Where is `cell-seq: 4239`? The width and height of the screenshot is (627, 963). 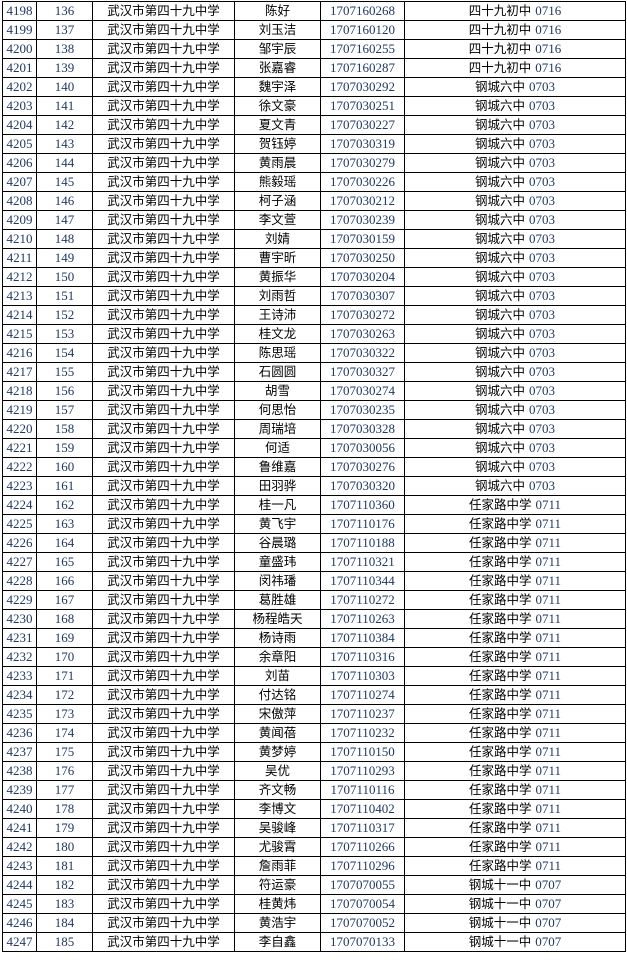
cell-seq: 4239 is located at coordinates (19, 790).